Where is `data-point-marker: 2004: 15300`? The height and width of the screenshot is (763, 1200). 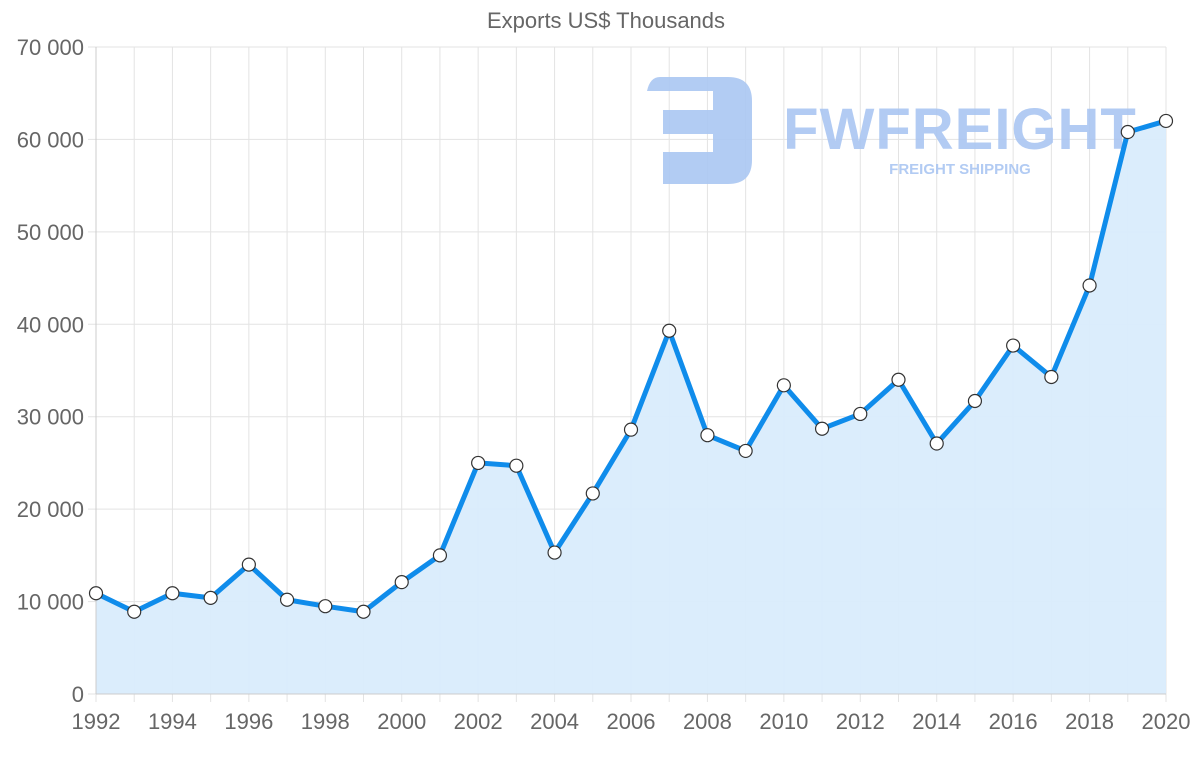 data-point-marker: 2004: 15300 is located at coordinates (554, 552).